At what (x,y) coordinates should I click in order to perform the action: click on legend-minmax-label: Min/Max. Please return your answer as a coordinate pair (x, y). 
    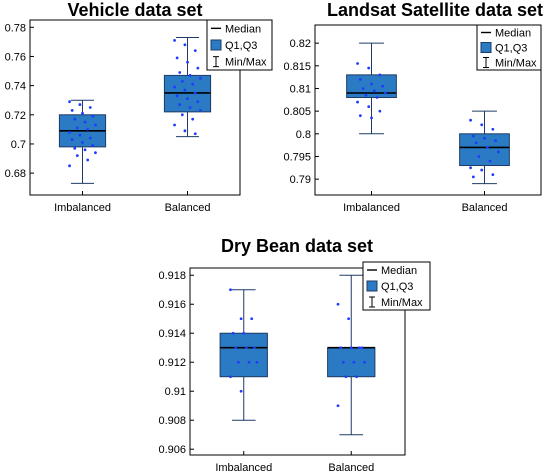
    Looking at the image, I should click on (246, 63).